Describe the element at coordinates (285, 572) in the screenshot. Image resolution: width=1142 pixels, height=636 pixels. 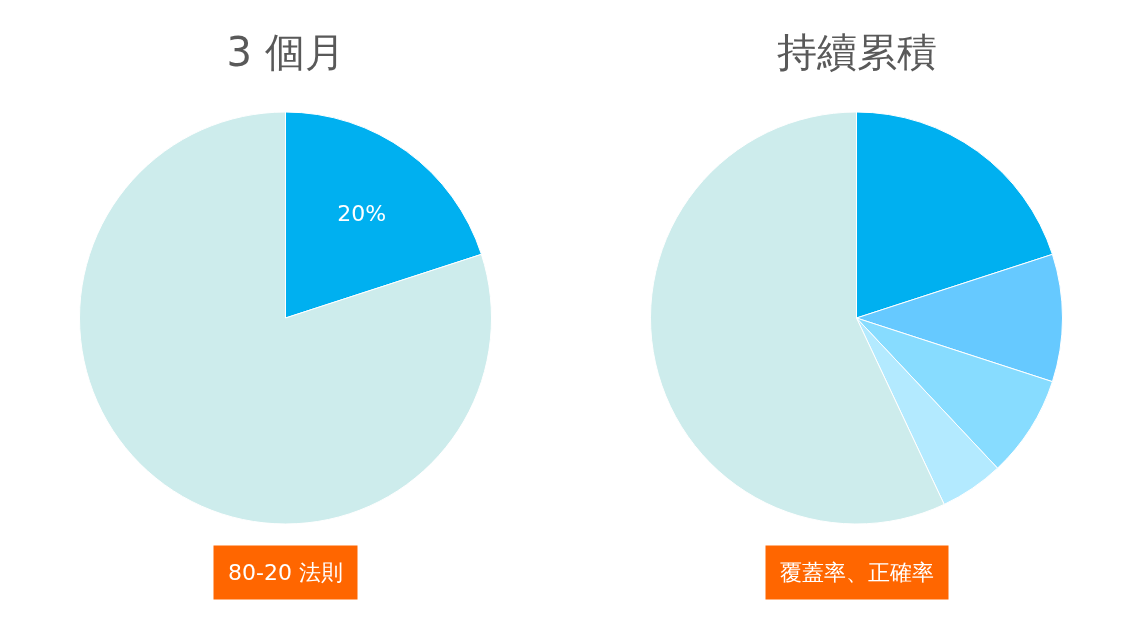
I see `text: 80-20 法則` at that location.